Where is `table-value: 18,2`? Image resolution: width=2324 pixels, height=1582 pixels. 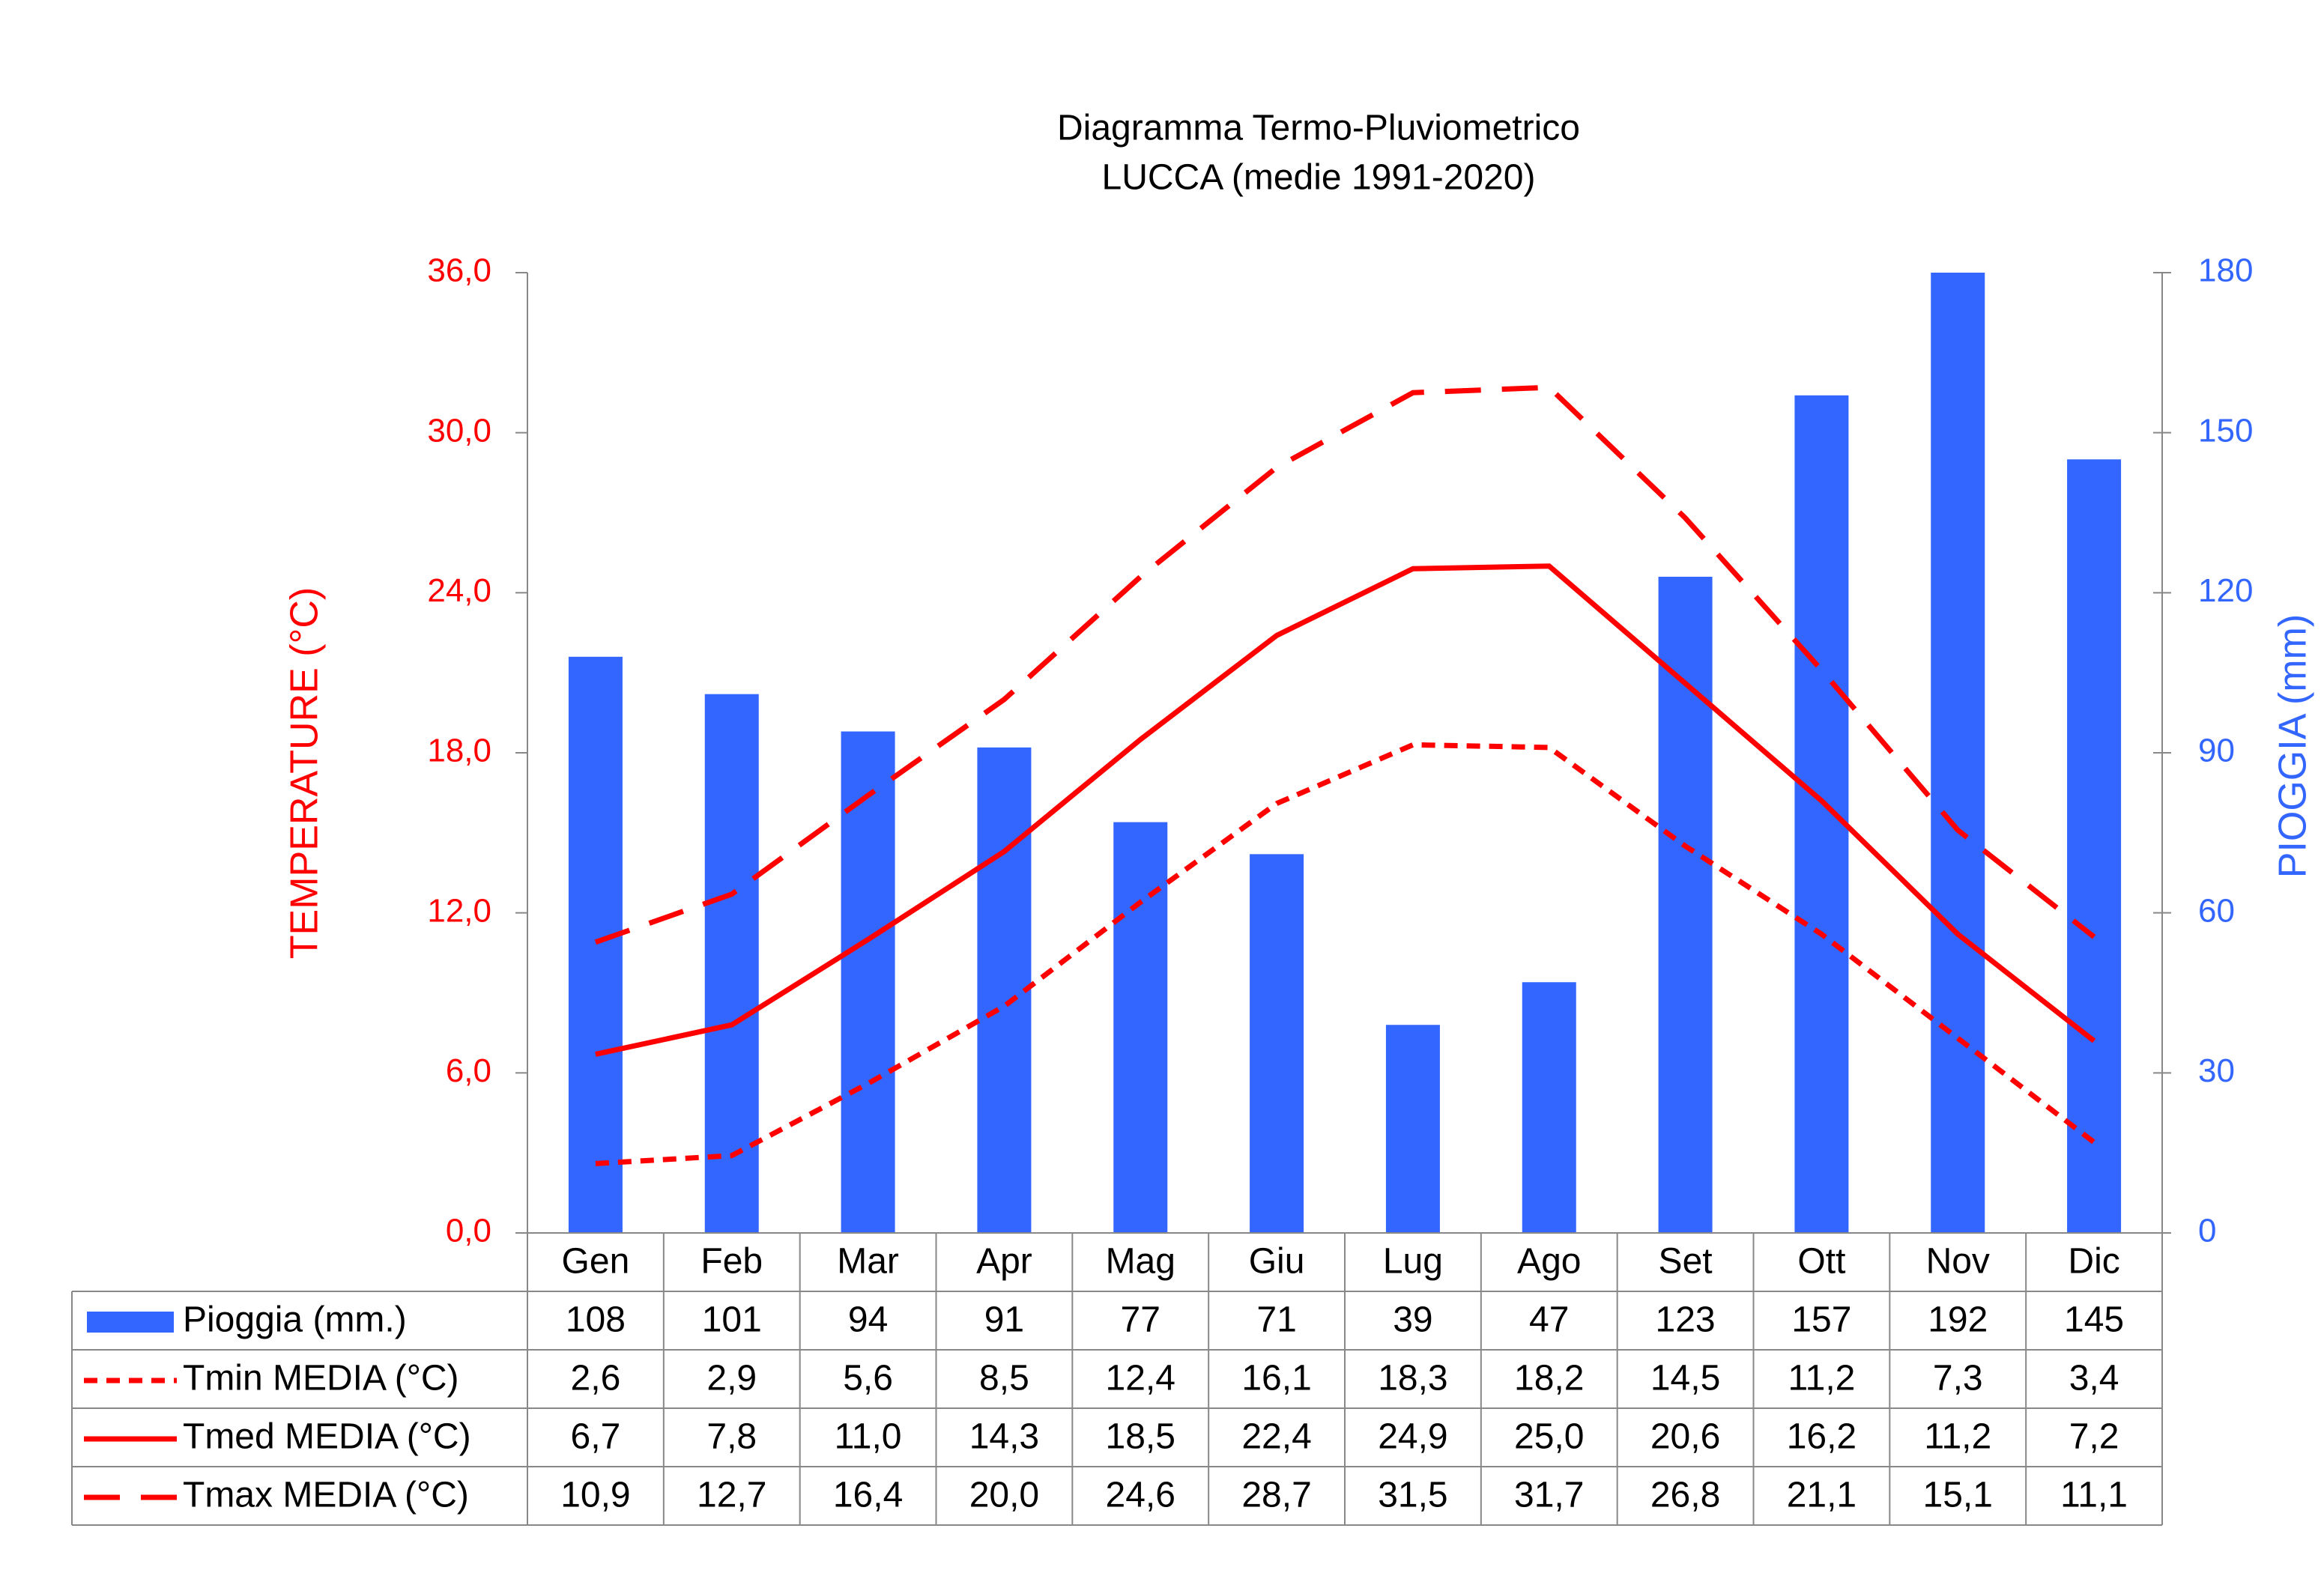
table-value: 18,2 is located at coordinates (1549, 1378).